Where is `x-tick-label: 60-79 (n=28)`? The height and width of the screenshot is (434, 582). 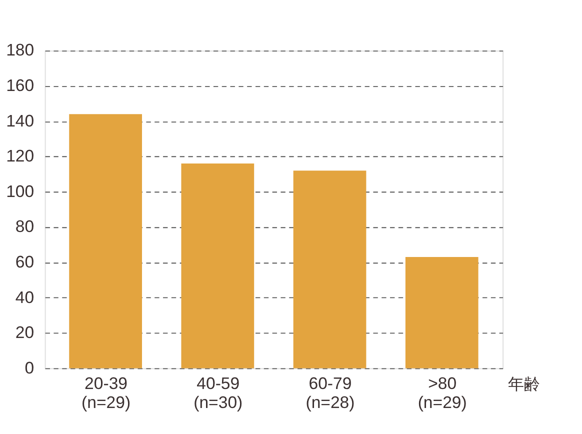 x-tick-label: 60-79 (n=28) is located at coordinates (330, 393).